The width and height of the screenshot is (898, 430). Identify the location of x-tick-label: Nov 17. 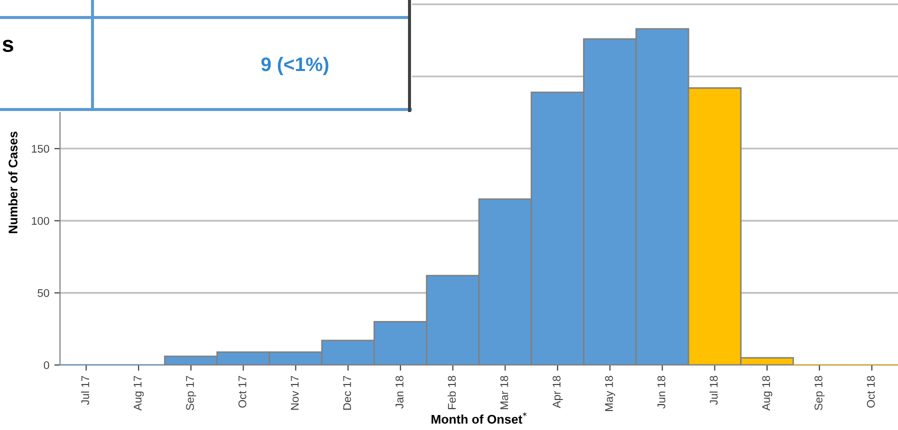
(294, 393).